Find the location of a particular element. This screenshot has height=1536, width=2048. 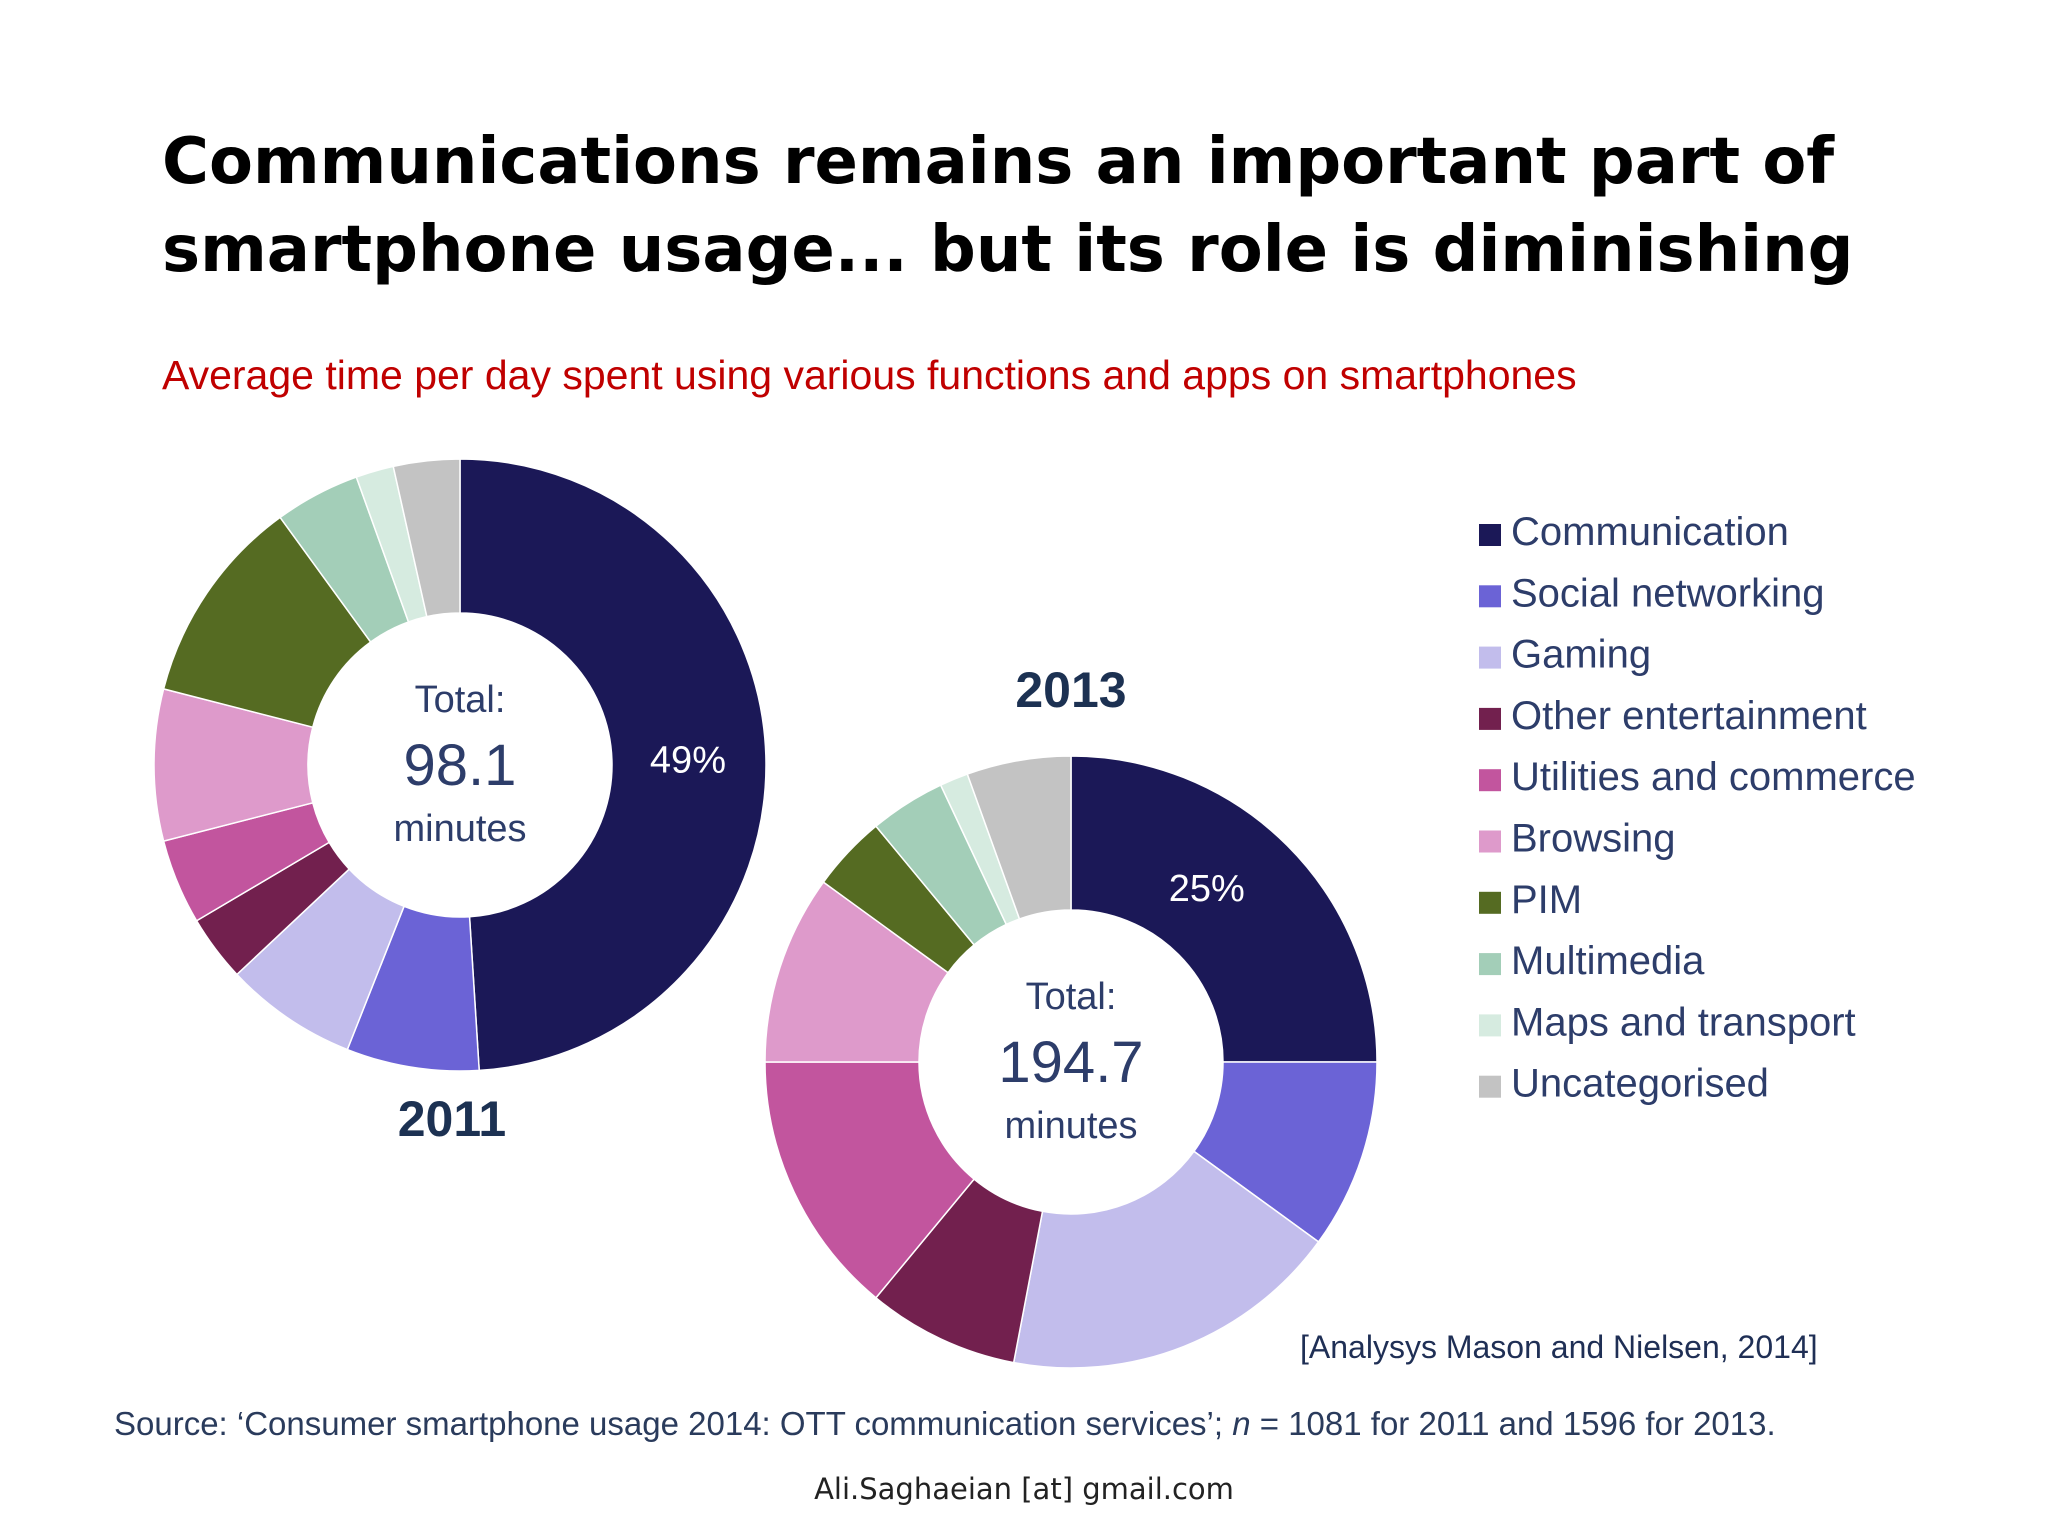

legend-label-social-networking: Social networking is located at coordinates (1668, 593).